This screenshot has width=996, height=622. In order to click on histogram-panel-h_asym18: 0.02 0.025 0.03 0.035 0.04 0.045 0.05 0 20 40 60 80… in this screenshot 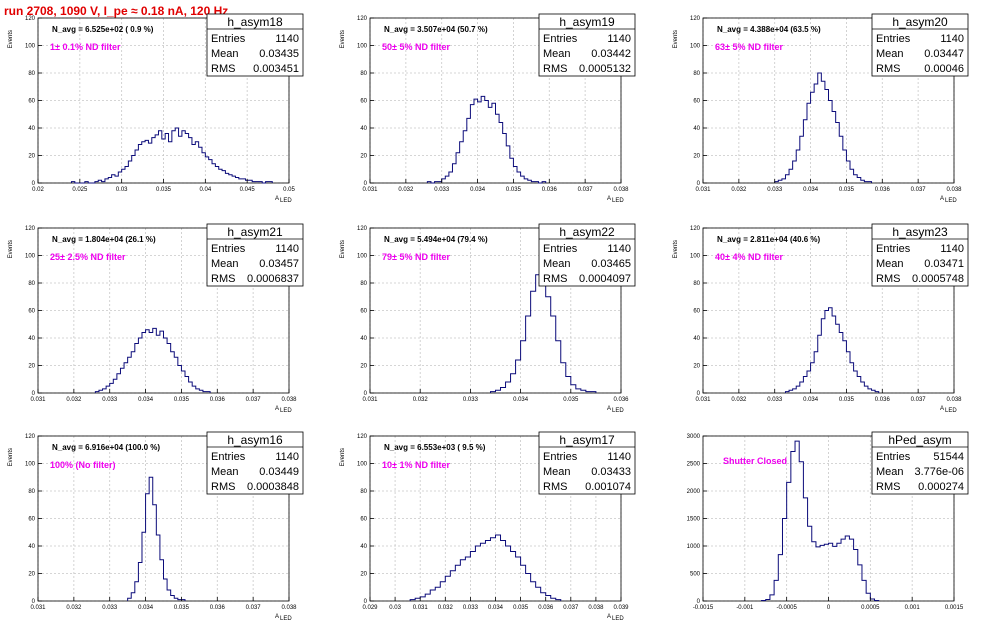, I will do `click(156, 108)`.